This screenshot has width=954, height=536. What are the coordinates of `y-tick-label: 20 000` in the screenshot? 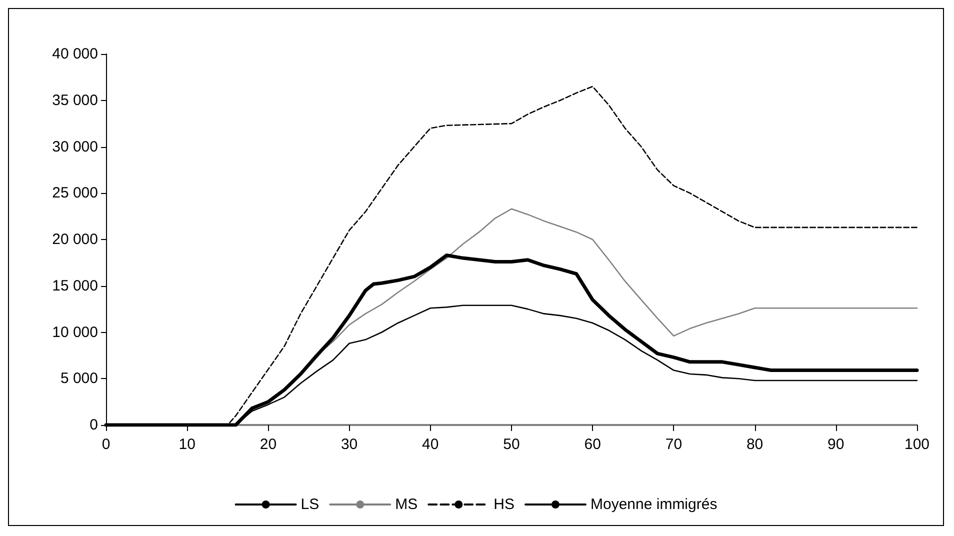 It's located at (75, 239).